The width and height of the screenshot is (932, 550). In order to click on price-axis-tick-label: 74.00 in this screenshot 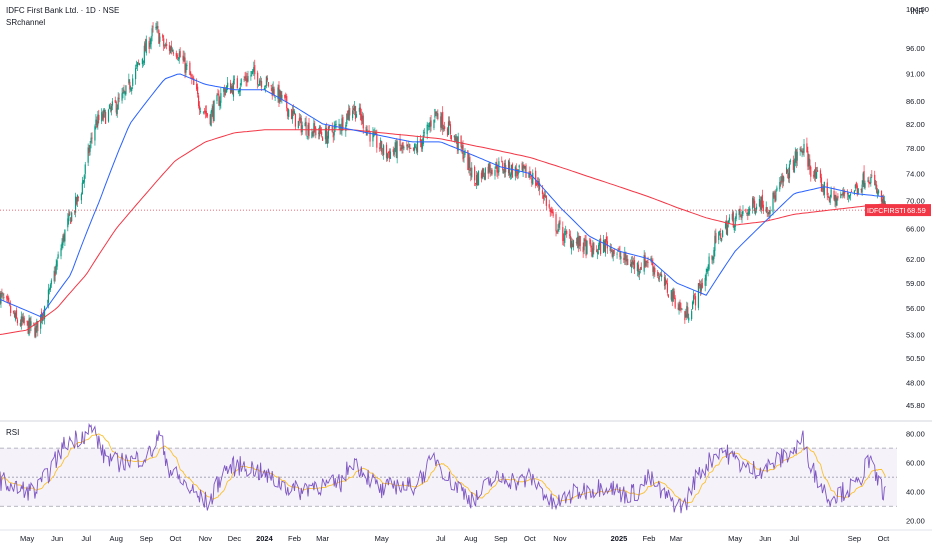, I will do `click(915, 173)`.